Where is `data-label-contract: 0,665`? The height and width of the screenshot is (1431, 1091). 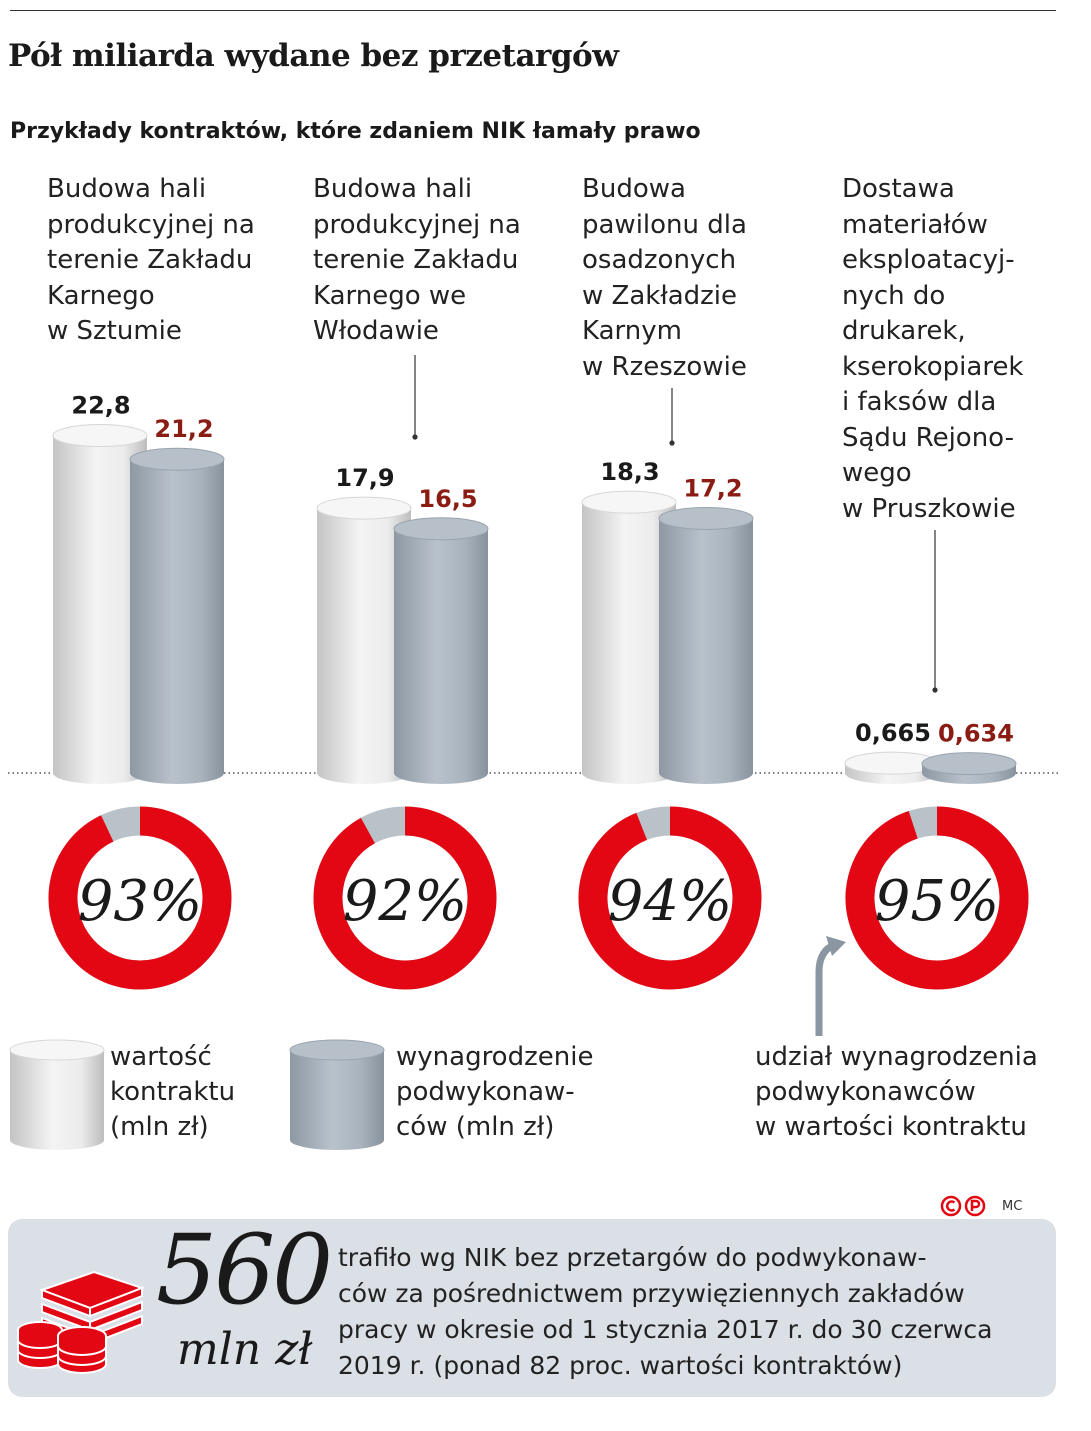 data-label-contract: 0,665 is located at coordinates (893, 733).